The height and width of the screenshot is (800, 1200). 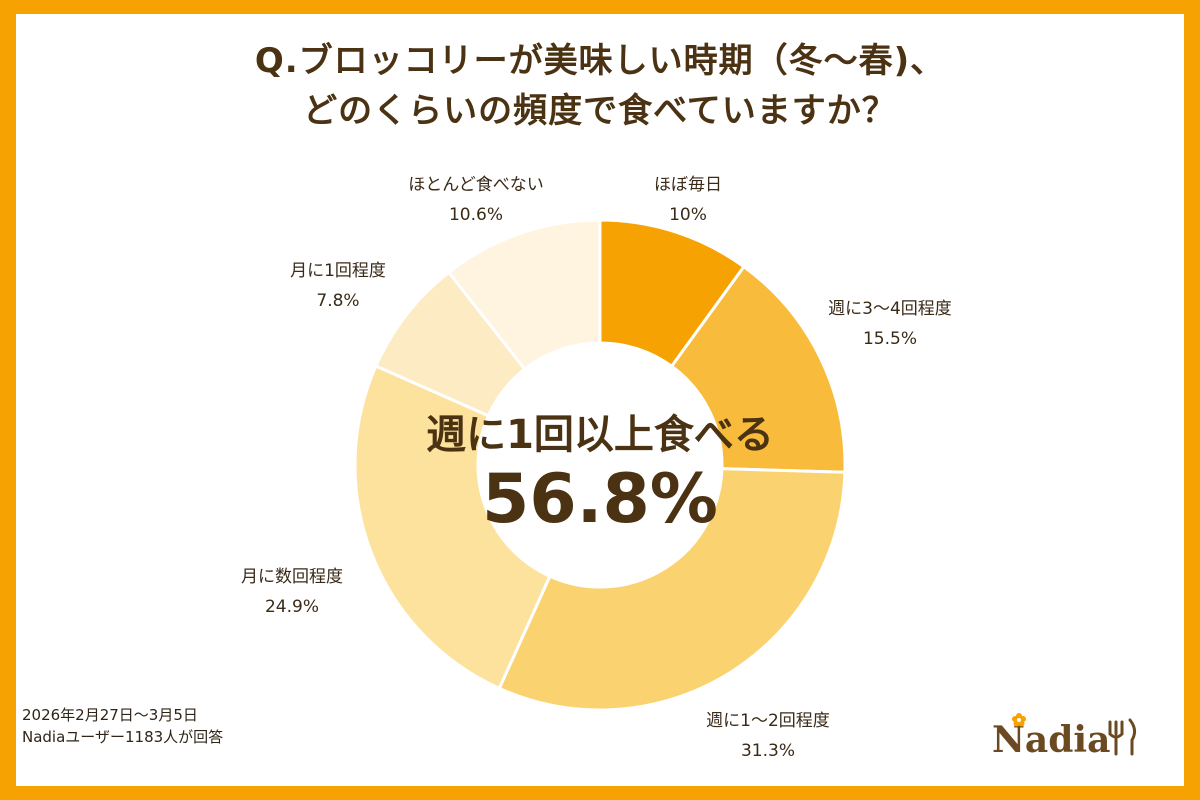 What do you see at coordinates (337, 301) in the screenshot?
I see `slice-label-value-5: 7.8%` at bounding box center [337, 301].